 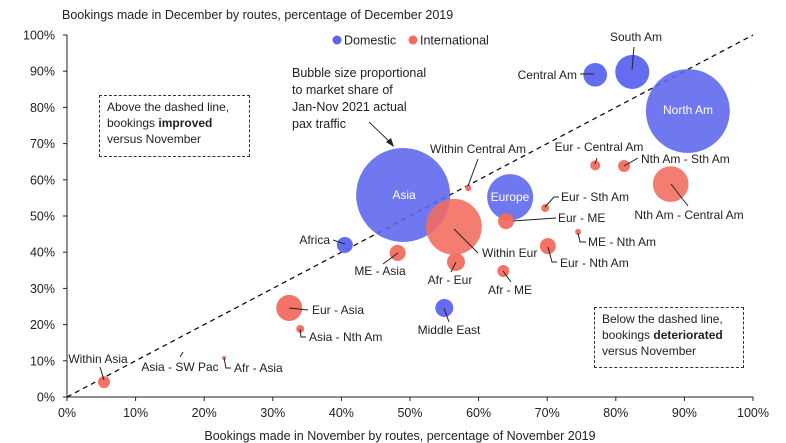 I want to click on note-bold: deteriorated, so click(x=688, y=335).